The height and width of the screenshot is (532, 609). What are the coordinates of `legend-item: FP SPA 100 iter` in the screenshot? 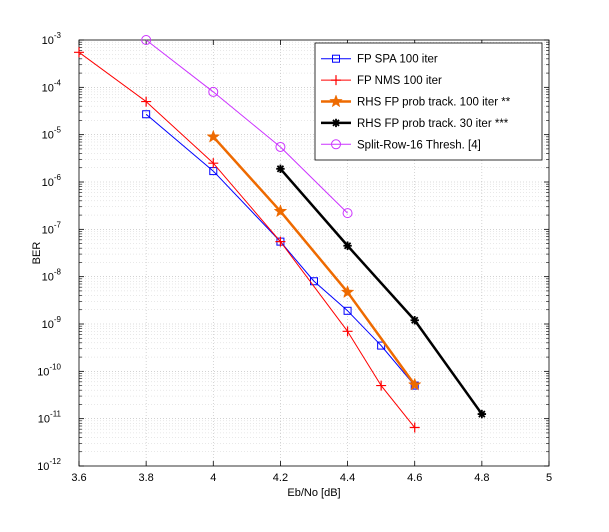 It's located at (379, 60).